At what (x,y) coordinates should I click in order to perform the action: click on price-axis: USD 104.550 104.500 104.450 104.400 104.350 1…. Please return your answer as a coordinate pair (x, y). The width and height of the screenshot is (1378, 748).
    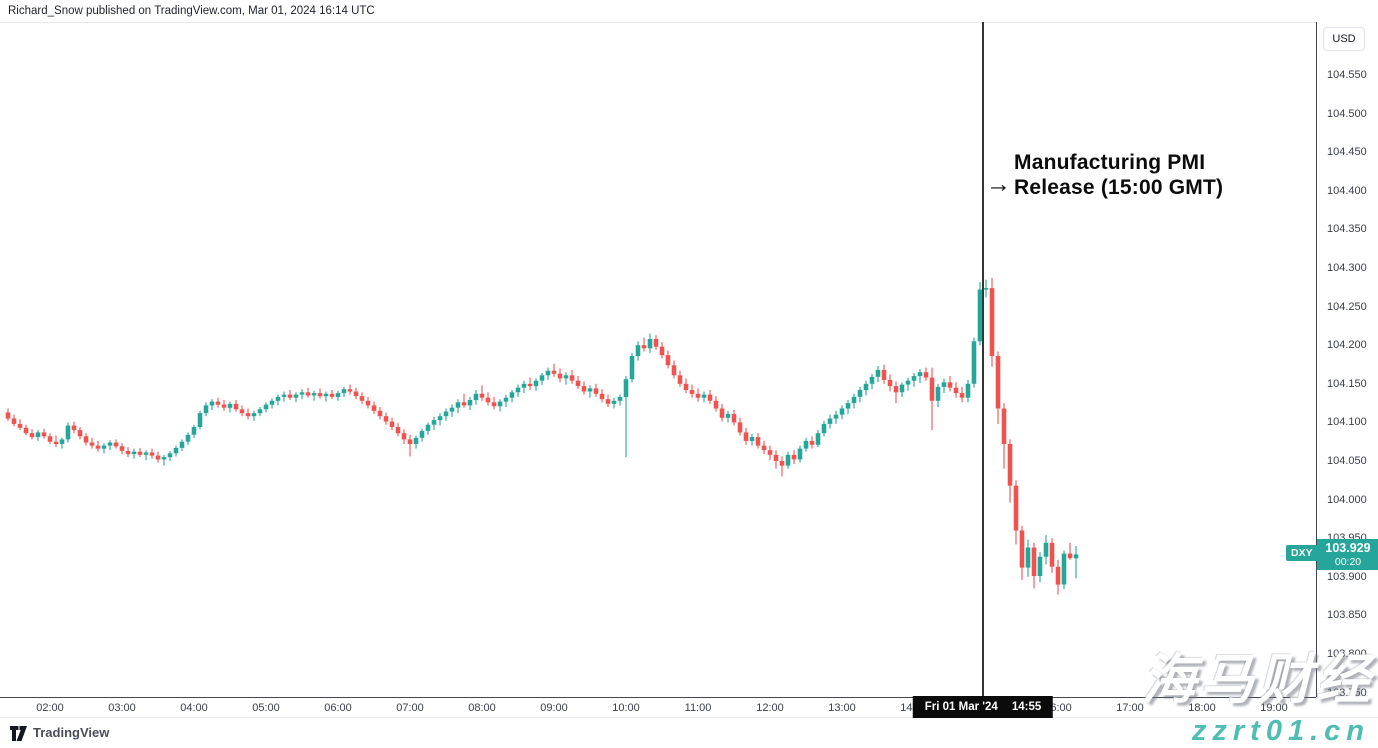
    Looking at the image, I should click on (1347, 360).